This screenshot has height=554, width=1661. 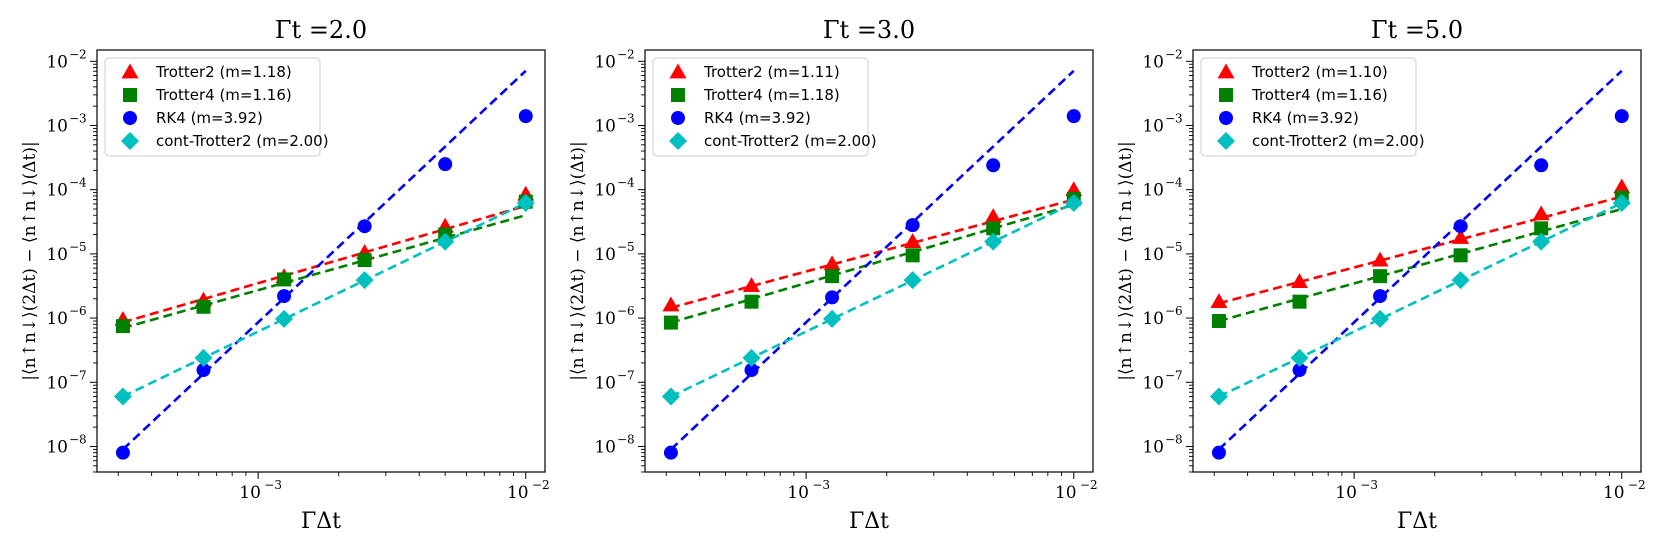 What do you see at coordinates (1417, 30) in the screenshot?
I see `chart-title: Γt =5.0` at bounding box center [1417, 30].